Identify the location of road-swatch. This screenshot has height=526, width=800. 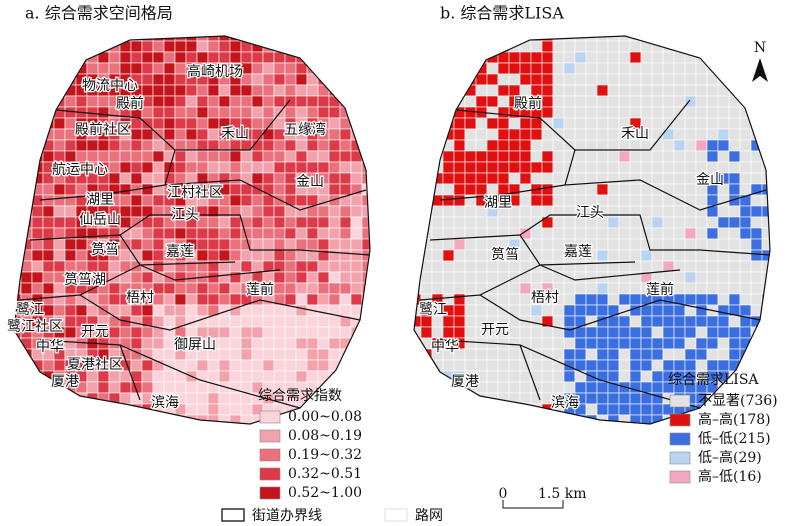
(396, 515).